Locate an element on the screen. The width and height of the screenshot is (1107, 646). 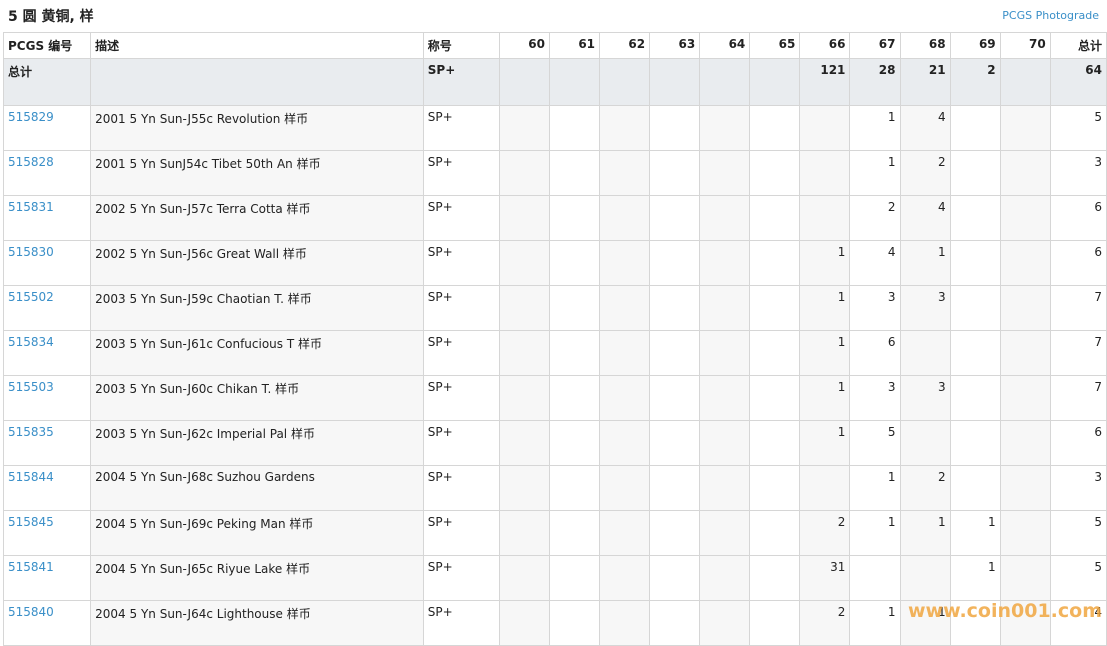
column-header: 60 is located at coordinates (524, 45).